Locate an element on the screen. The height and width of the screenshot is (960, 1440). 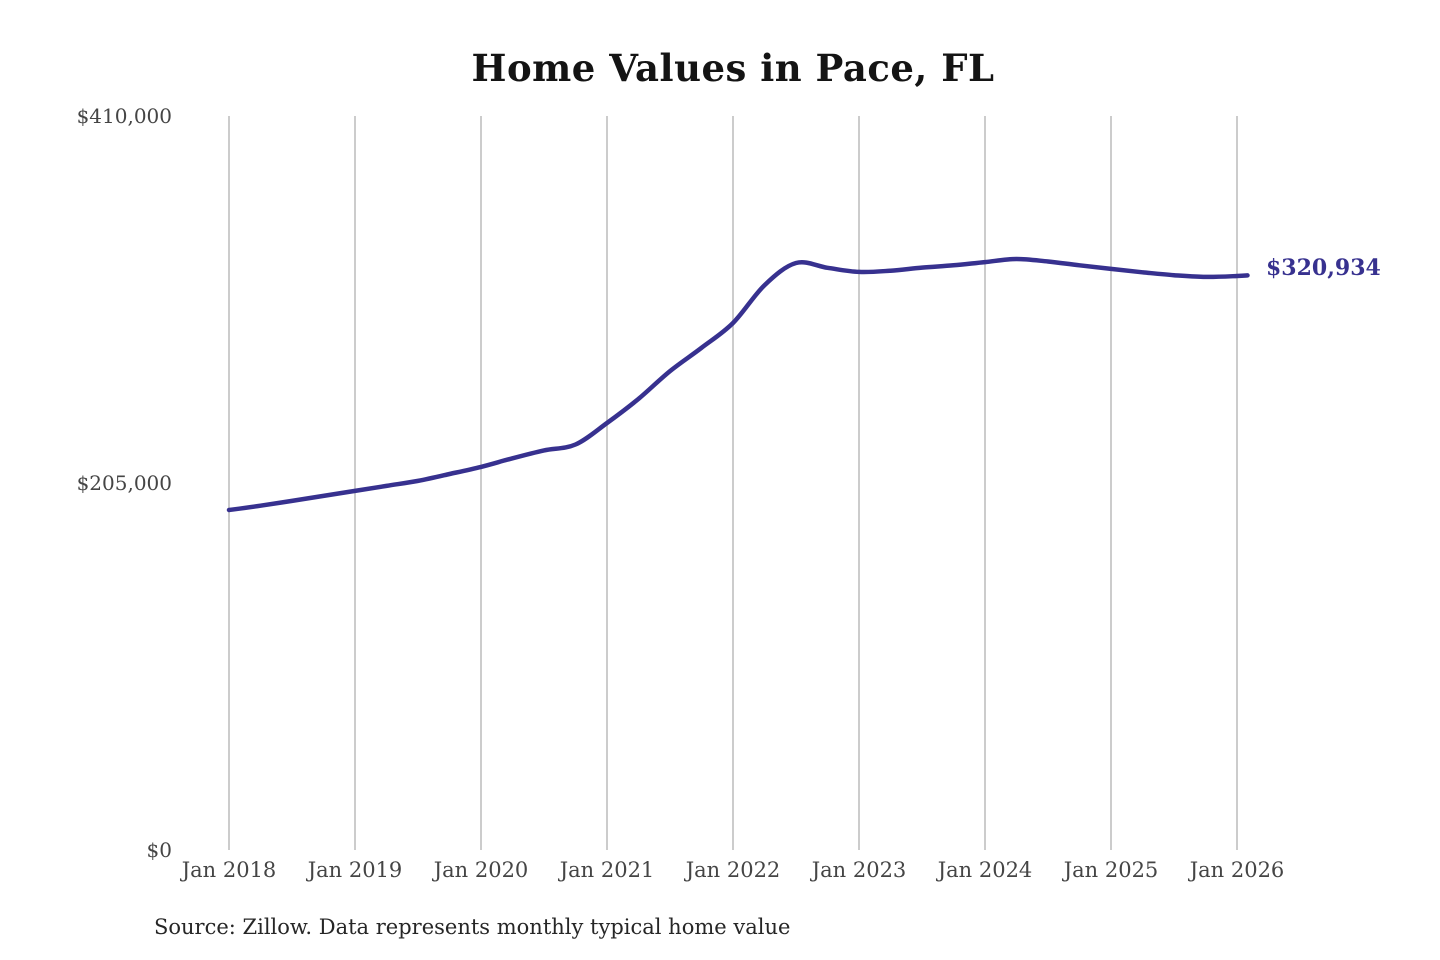
x-tick-label: Jan 2022 is located at coordinates (733, 870).